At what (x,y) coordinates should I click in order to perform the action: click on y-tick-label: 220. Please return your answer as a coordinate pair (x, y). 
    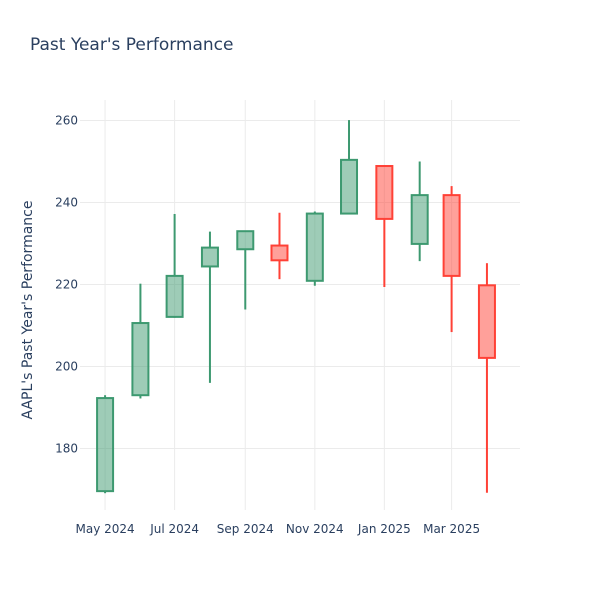
    Looking at the image, I should click on (66, 285).